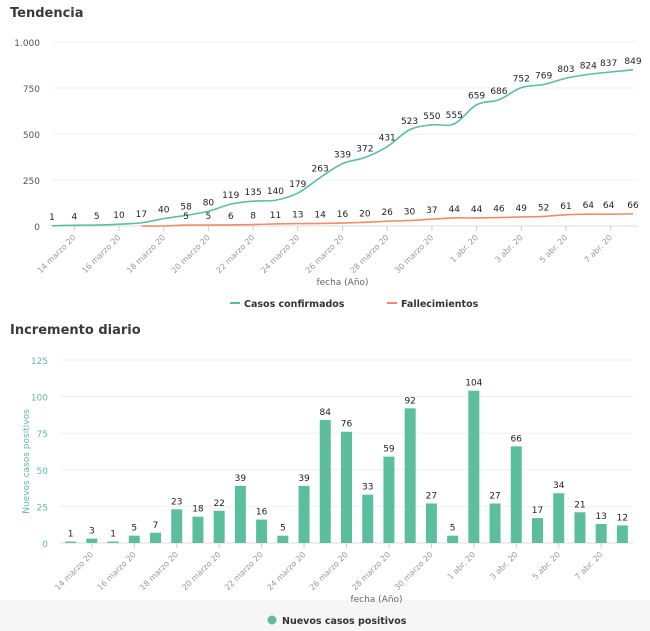 The image size is (650, 631). Describe the element at coordinates (622, 518) in the screenshot. I see `data-label: 12` at that location.